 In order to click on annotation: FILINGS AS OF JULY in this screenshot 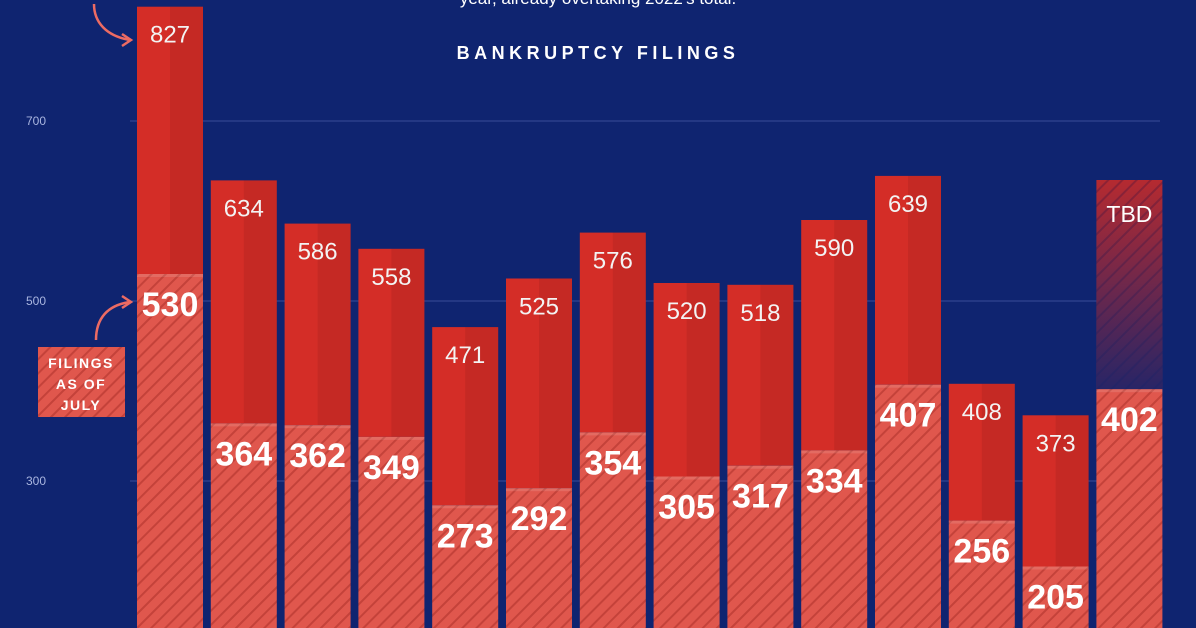, I will do `click(86, 210)`.